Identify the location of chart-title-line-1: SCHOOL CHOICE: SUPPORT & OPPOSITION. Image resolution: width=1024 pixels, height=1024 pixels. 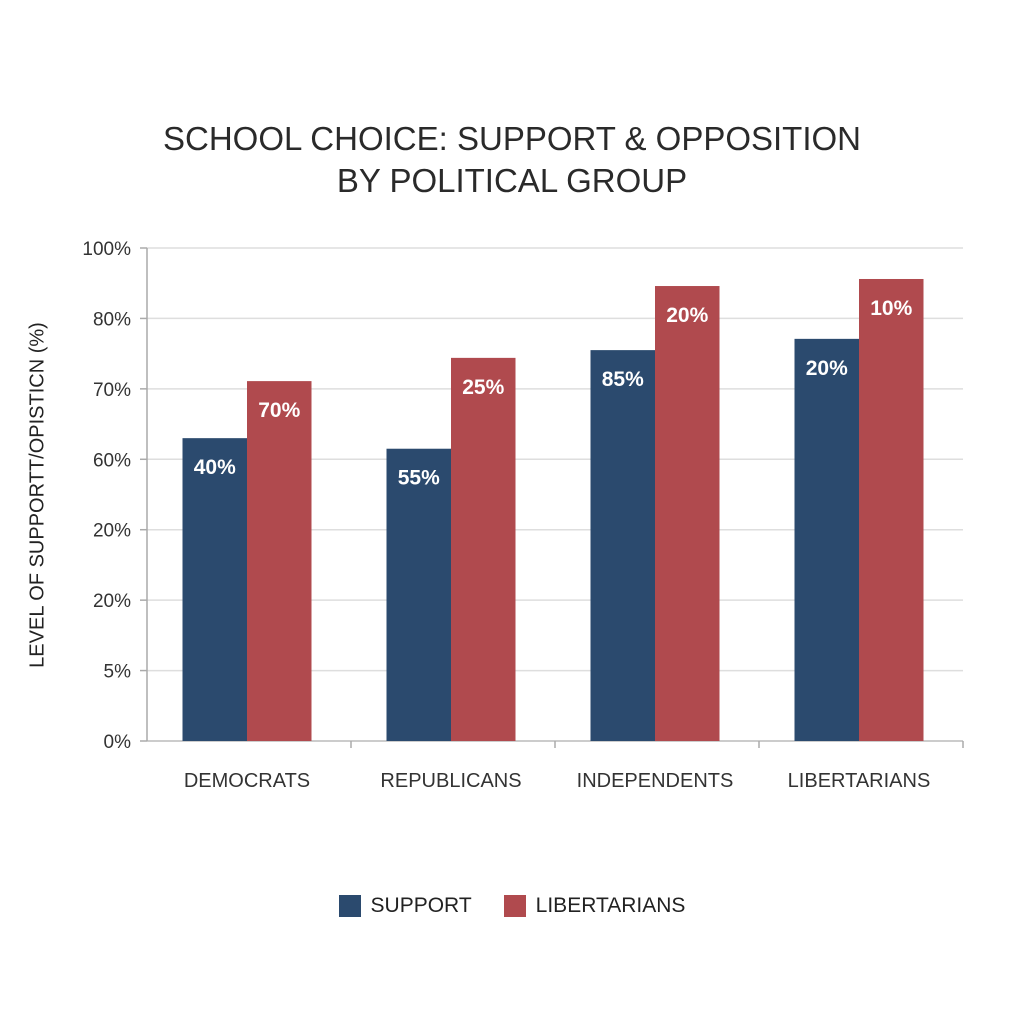
(512, 138).